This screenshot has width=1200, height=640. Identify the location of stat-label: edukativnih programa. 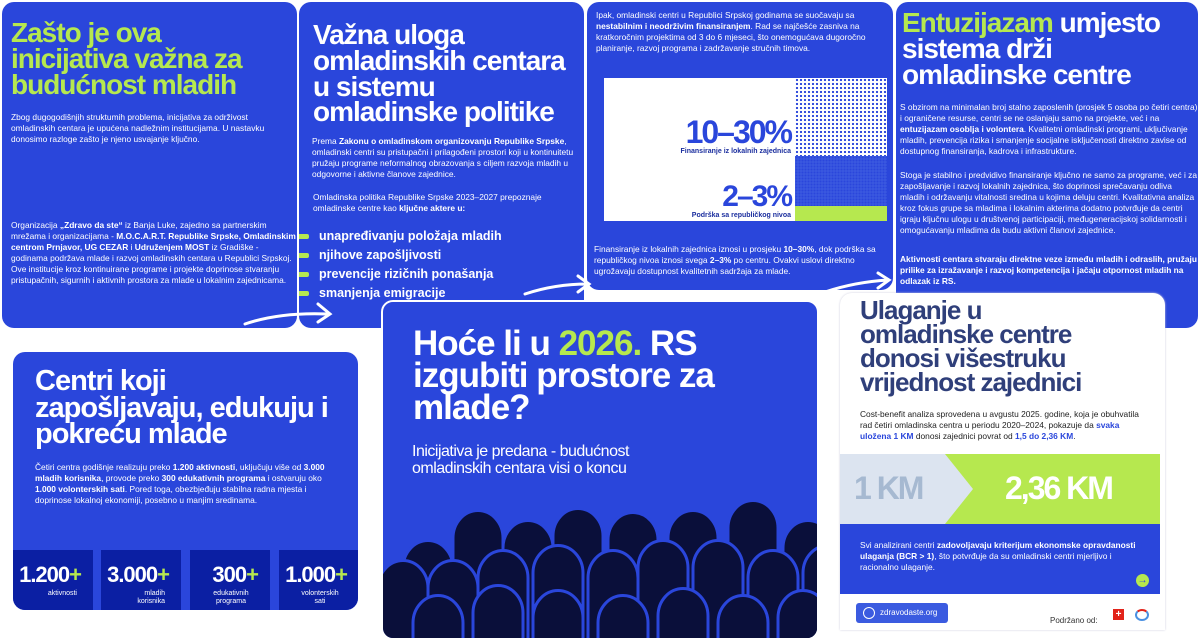
(233, 597).